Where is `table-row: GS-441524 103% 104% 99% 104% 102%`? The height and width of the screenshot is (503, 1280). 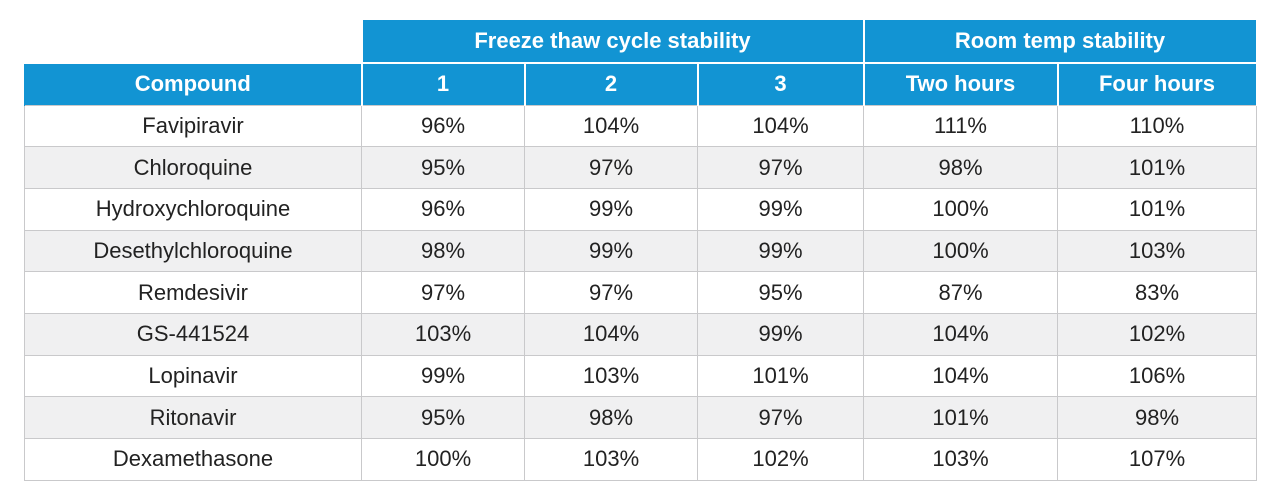
table-row: GS-441524 103% 104% 99% 104% 102% is located at coordinates (640, 334).